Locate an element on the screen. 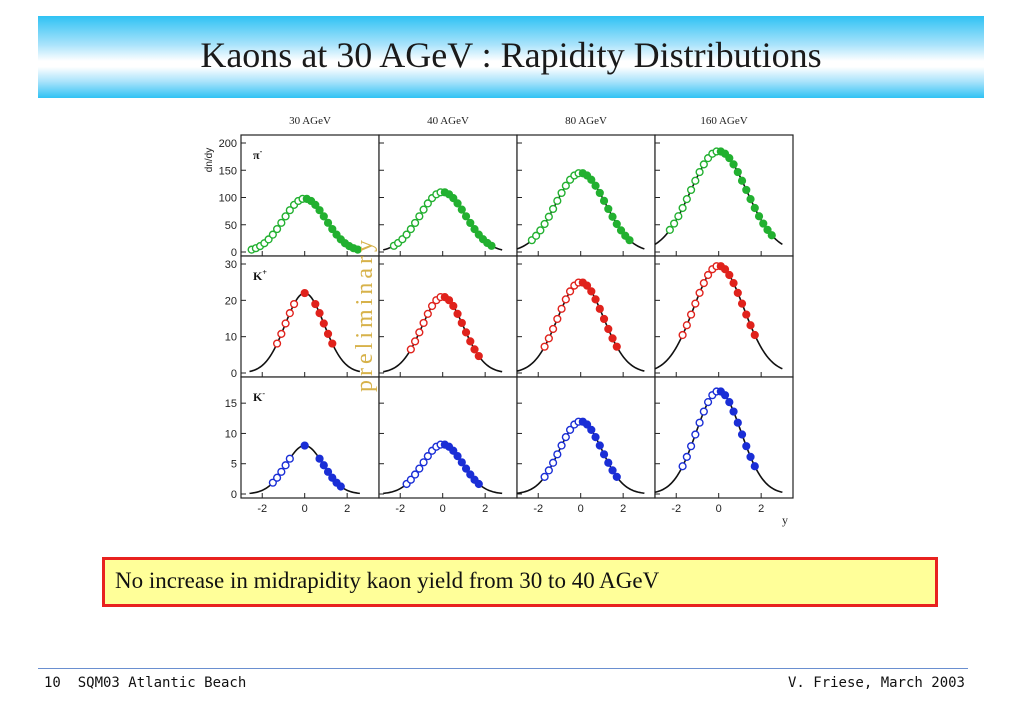 The image size is (1023, 708). y-tick-label: 200 is located at coordinates (228, 144).